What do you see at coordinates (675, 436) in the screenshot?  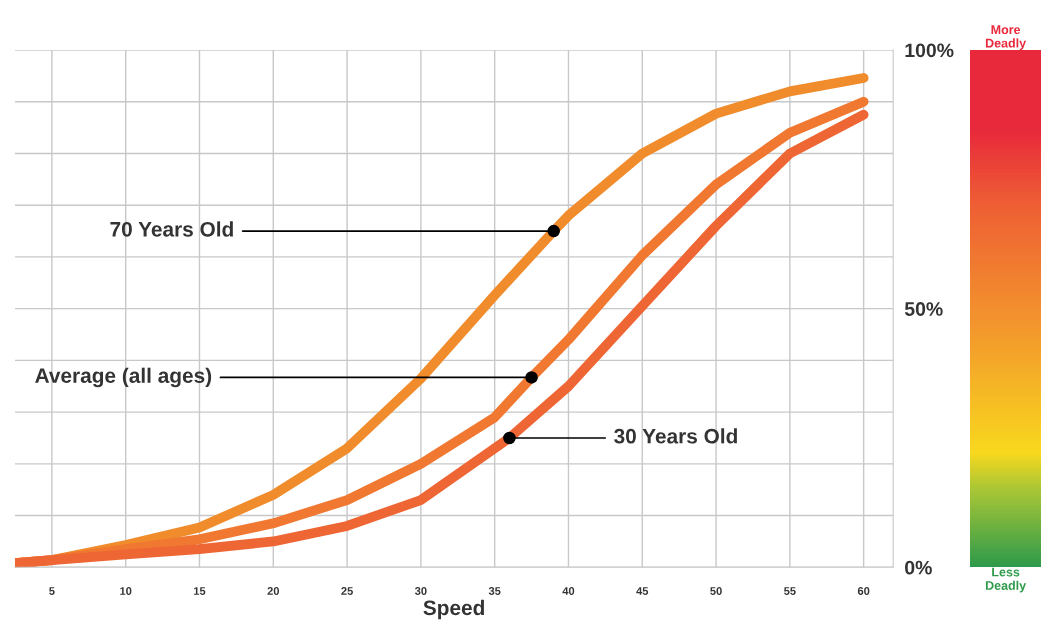 I see `annotation: 30 Years Old` at bounding box center [675, 436].